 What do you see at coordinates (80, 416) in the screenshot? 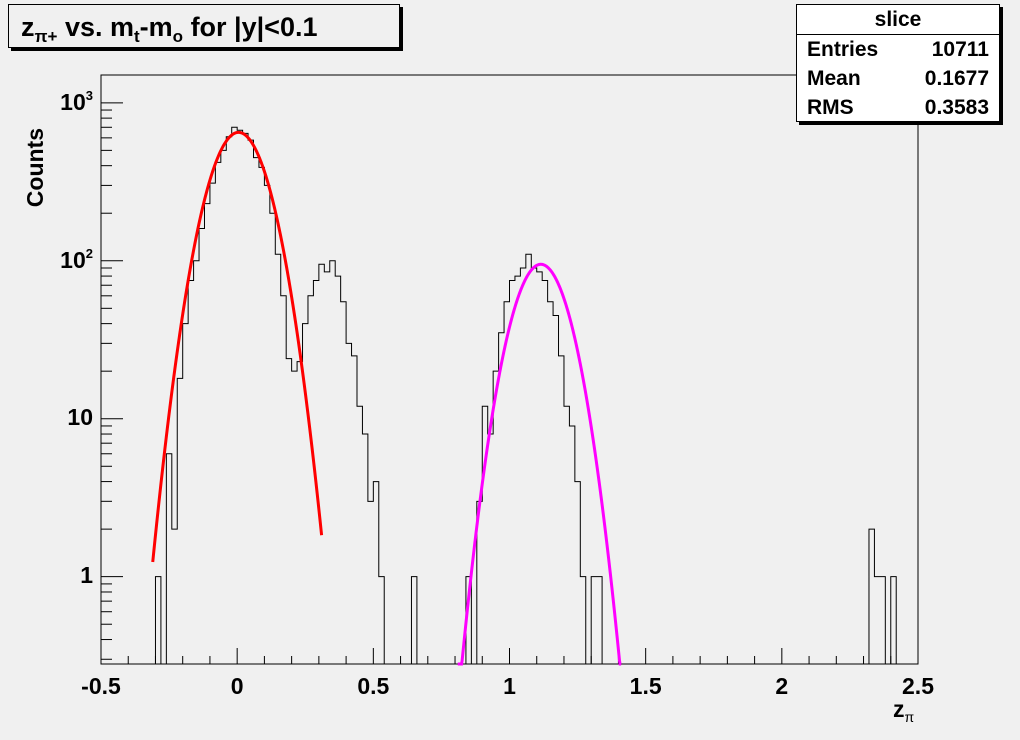
I see `y-tick-label: 10` at bounding box center [80, 416].